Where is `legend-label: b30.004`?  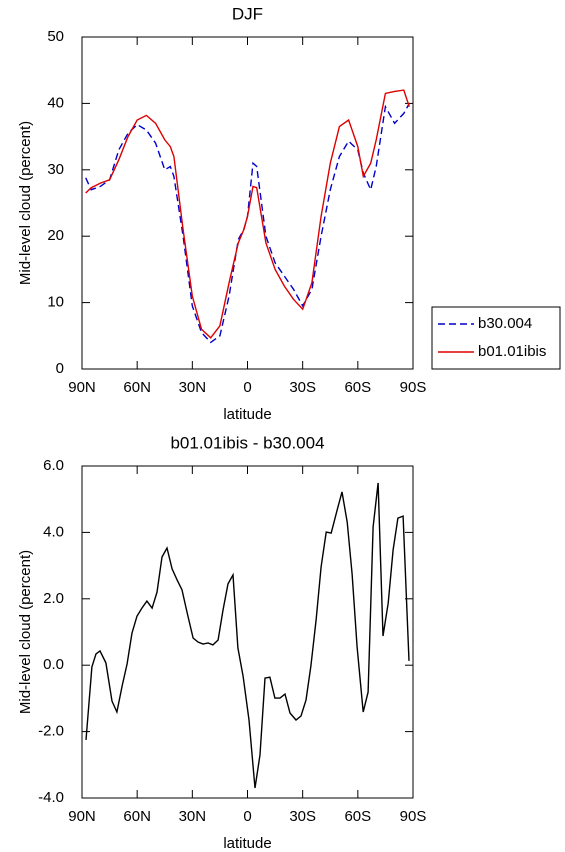
legend-label: b30.004 is located at coordinates (505, 323).